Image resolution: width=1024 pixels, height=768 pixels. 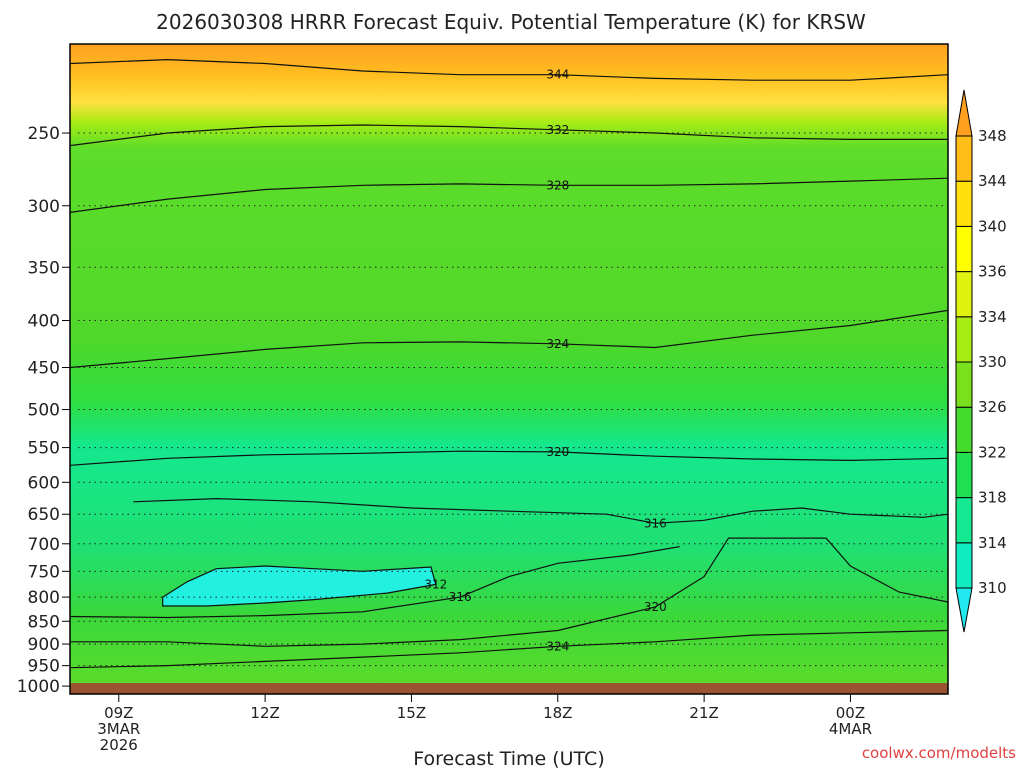 What do you see at coordinates (435, 584) in the screenshot?
I see `contour-label-312: 312` at bounding box center [435, 584].